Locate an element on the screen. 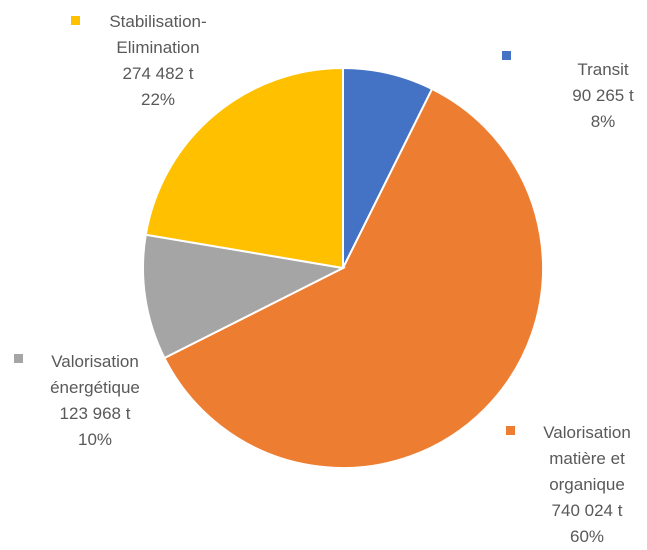 This screenshot has height=550, width=647. percent-label: 60% is located at coordinates (587, 536).